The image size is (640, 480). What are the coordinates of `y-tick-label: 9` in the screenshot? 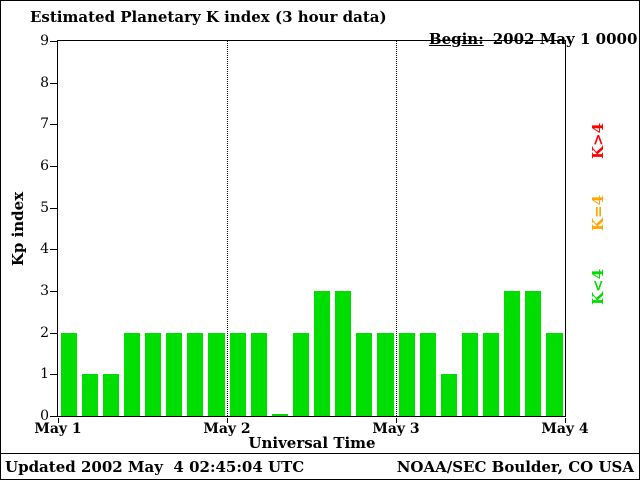 It's located at (44, 41).